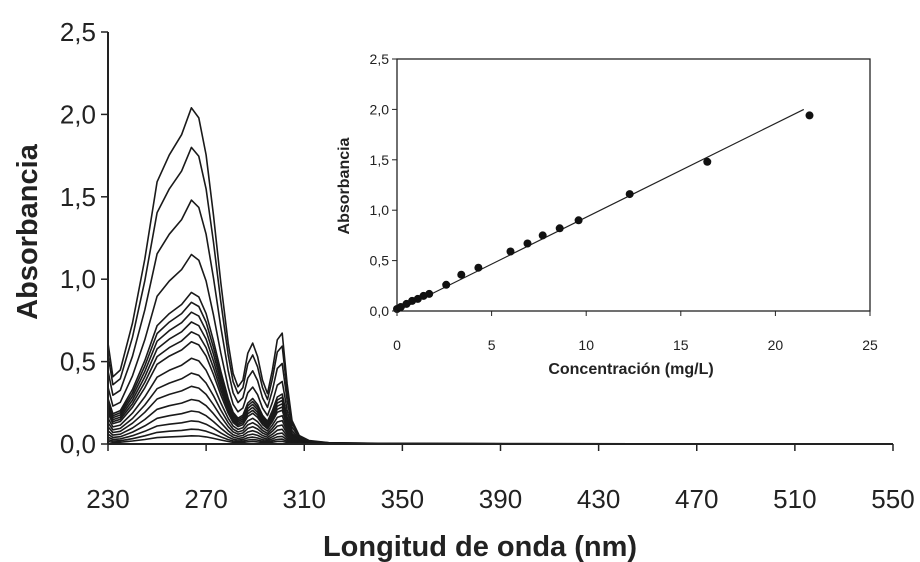 Image resolution: width=920 pixels, height=562 pixels. Describe the element at coordinates (28, 231) in the screenshot. I see `main-y-axis-title: Absorbancia` at that location.